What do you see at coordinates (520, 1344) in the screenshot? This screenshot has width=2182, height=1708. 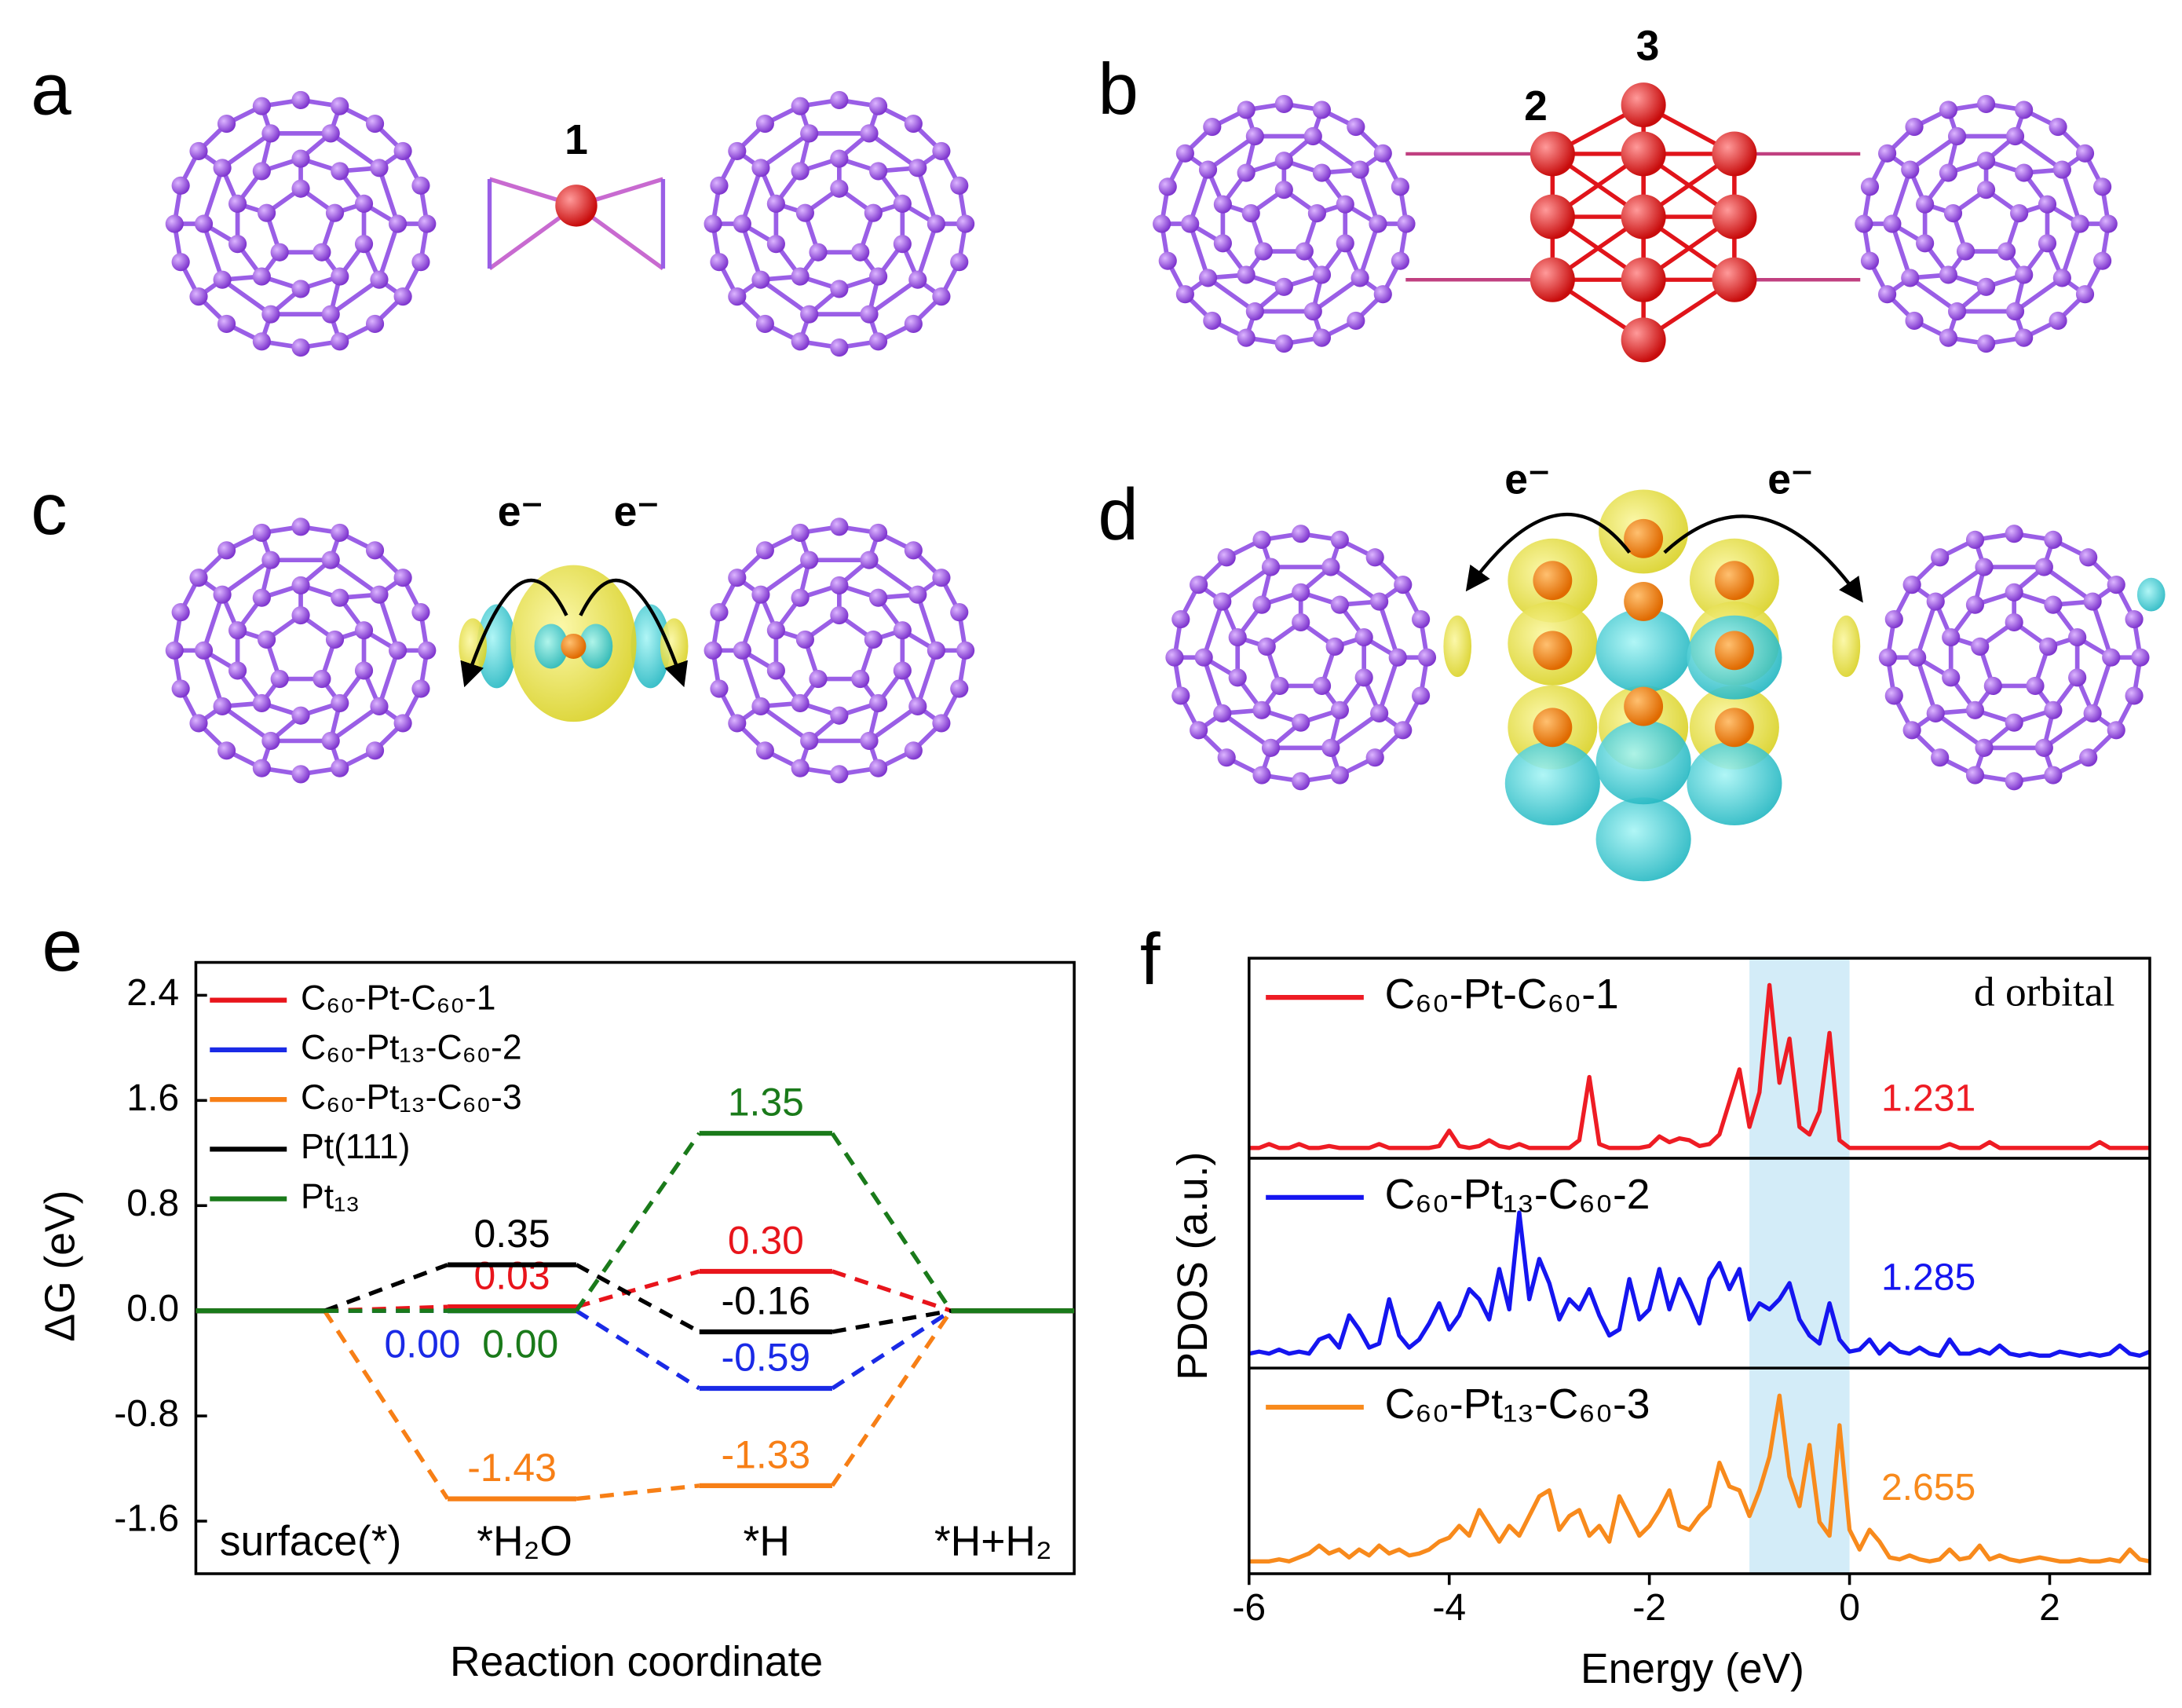 I see `value-label: 0.00` at bounding box center [520, 1344].